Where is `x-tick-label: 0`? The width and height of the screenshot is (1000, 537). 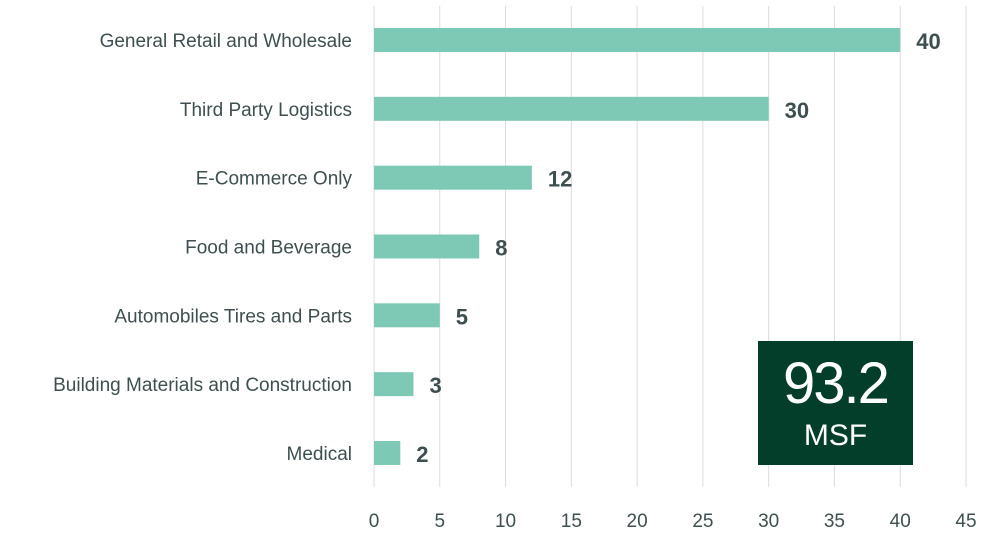
x-tick-label: 0 is located at coordinates (374, 521).